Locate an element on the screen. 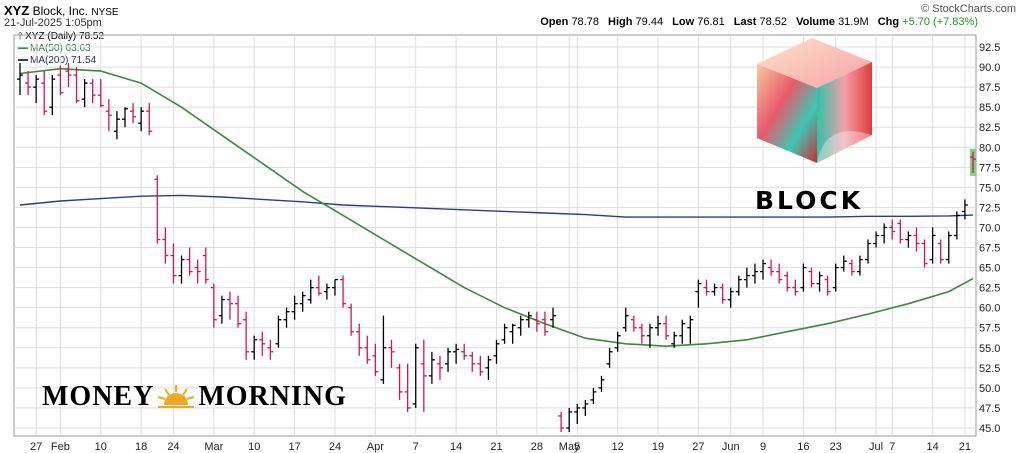 The height and width of the screenshot is (453, 1024). y-tick-label: 67.5 is located at coordinates (989, 249).